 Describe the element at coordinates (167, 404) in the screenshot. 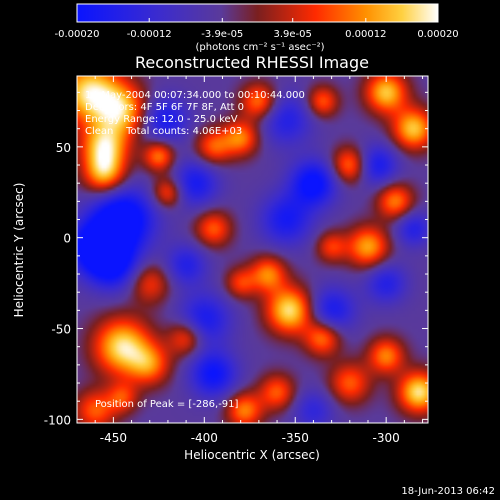

I see `peak-position-label: Position of Peak = [-286,-91]` at that location.